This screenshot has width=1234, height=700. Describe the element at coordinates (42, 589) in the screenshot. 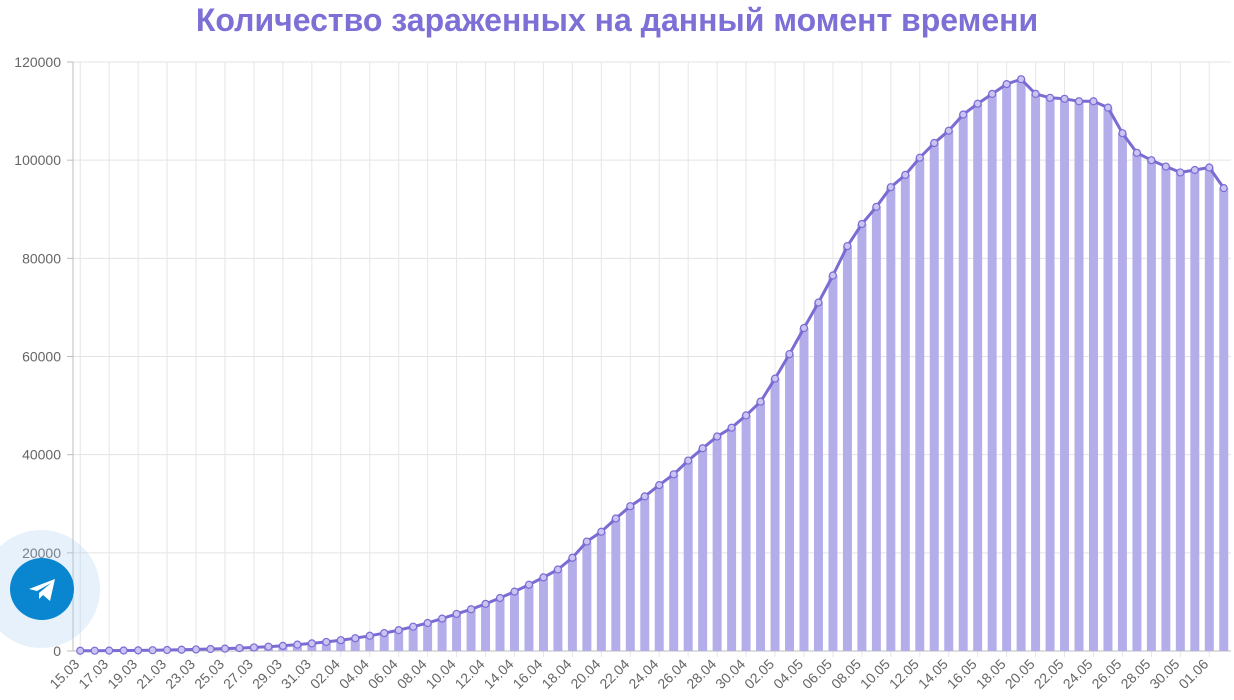

I see `telegram-button` at that location.